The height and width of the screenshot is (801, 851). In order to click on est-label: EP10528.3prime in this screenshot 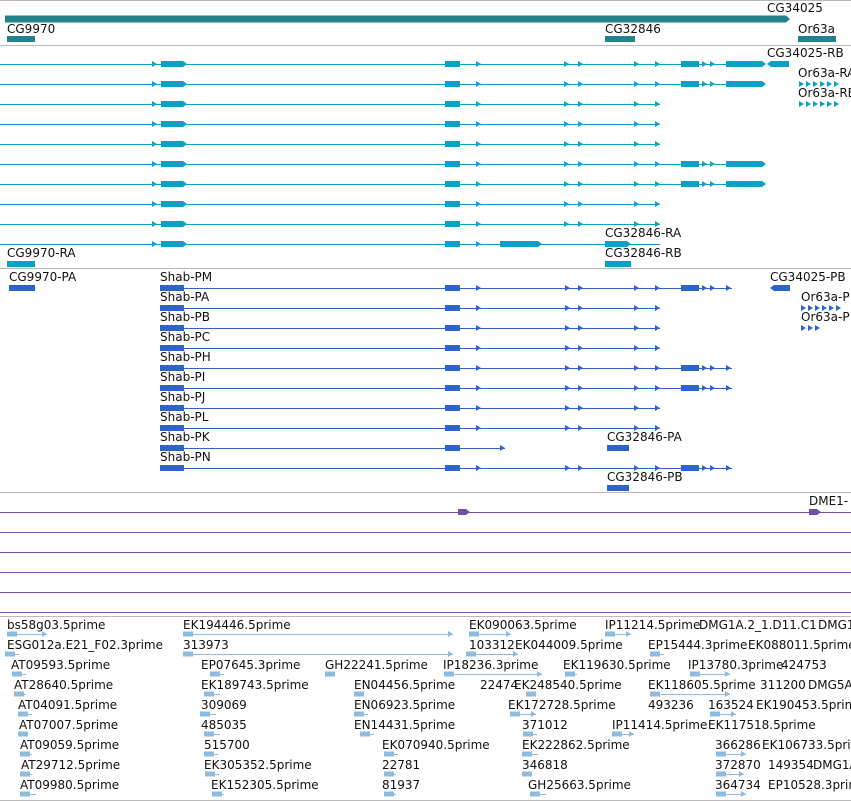, I will do `click(809, 785)`.